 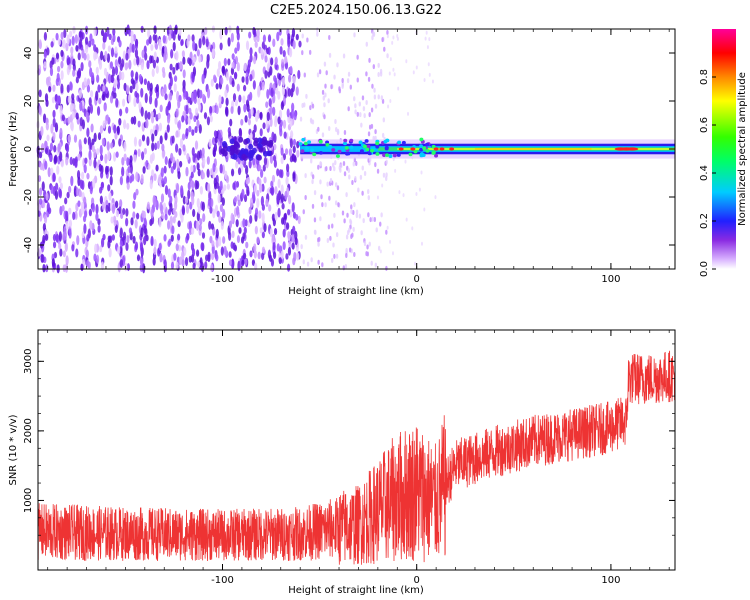 What do you see at coordinates (610, 279) in the screenshot?
I see `x-tick-label: 100` at bounding box center [610, 279].